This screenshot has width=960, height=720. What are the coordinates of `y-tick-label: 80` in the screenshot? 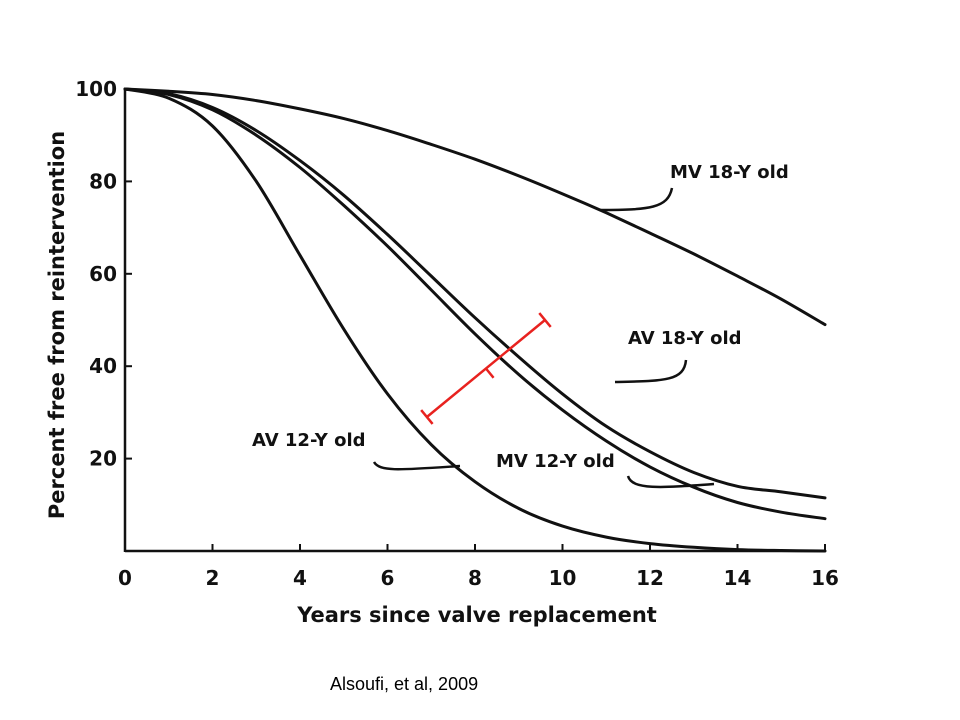 It's located at (103, 181).